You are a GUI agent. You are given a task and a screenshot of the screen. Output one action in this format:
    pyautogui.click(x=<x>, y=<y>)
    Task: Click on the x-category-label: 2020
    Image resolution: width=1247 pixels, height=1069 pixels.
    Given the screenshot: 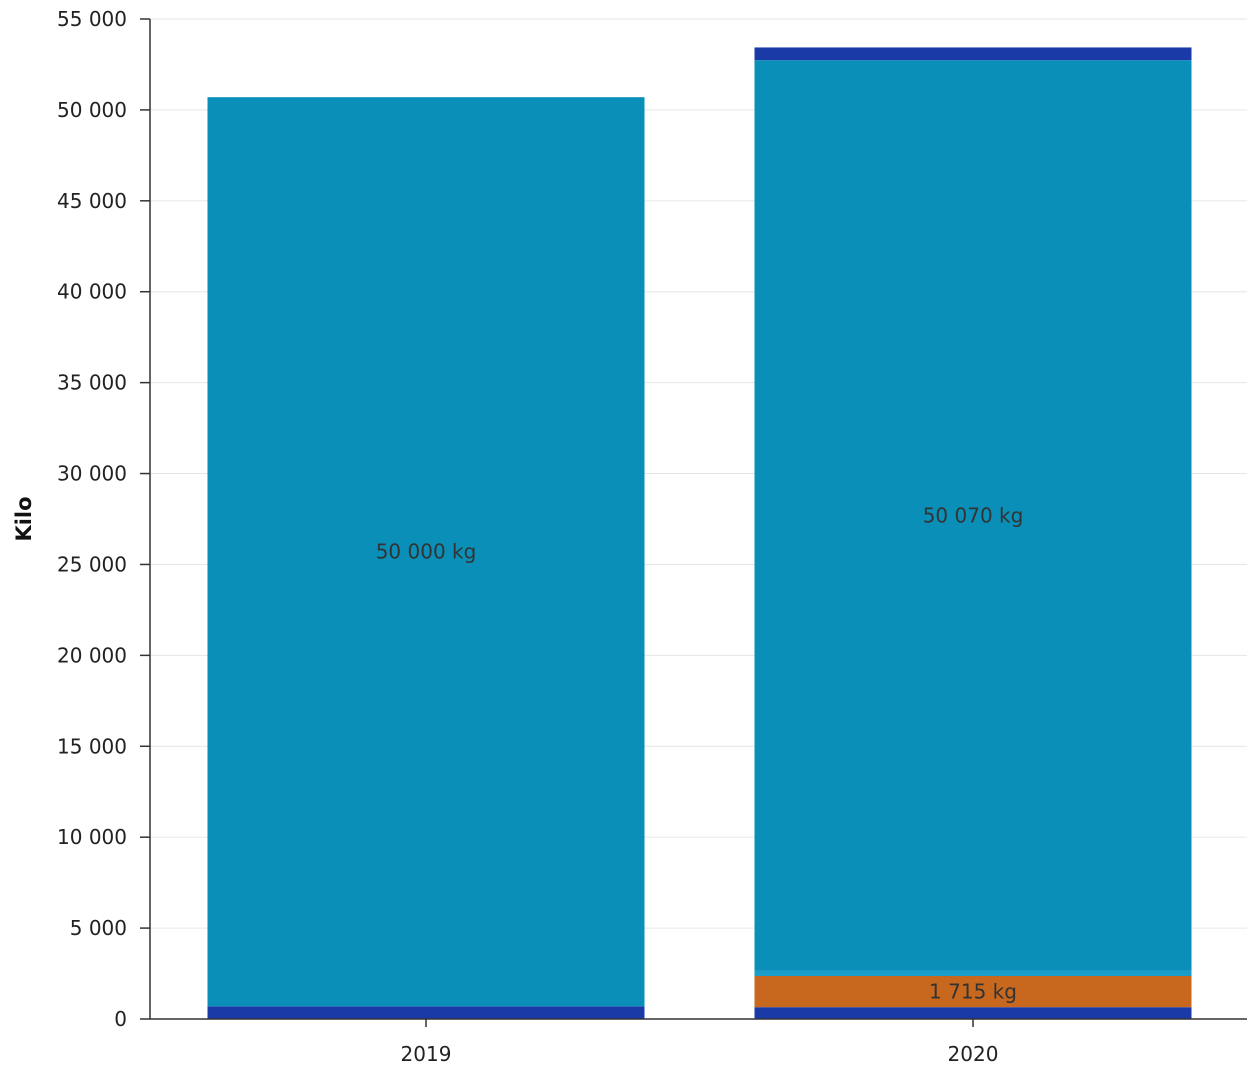 What is the action you would take?
    pyautogui.click(x=973, y=1054)
    